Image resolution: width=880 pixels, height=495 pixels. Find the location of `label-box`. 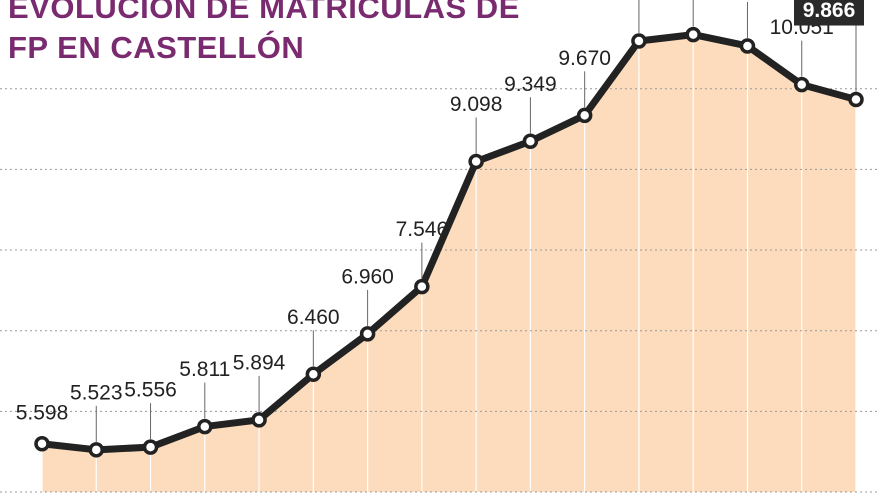

label-box is located at coordinates (829, 13).